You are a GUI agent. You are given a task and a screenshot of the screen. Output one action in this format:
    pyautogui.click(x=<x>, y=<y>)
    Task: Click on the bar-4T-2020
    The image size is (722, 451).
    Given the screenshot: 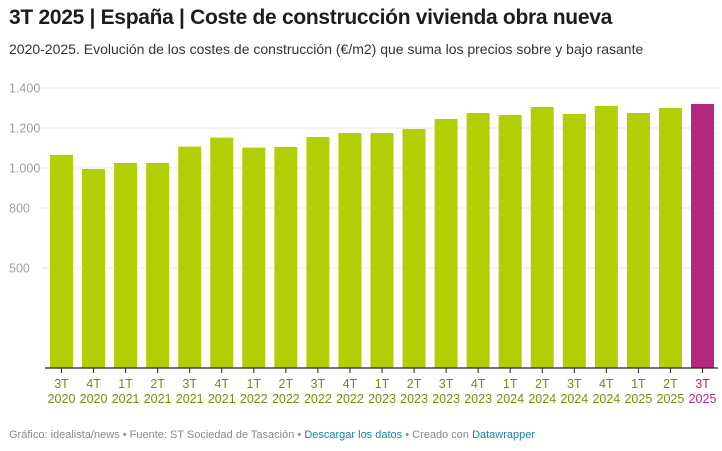 What is the action you would take?
    pyautogui.click(x=94, y=268)
    